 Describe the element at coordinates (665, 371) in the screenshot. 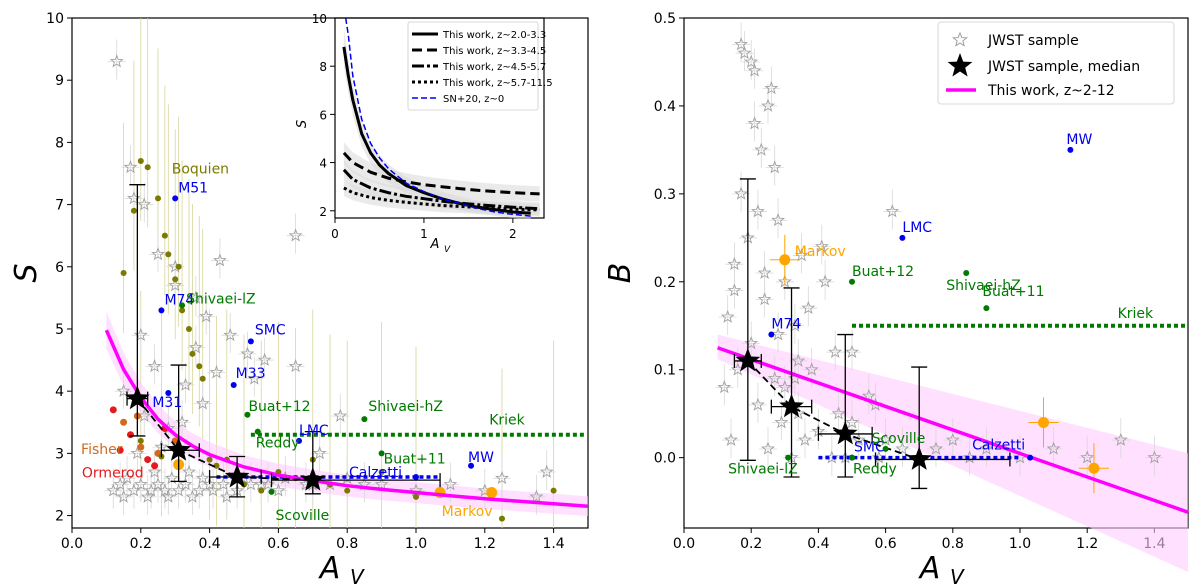

I see `y-tick-label: 0.1` at that location.